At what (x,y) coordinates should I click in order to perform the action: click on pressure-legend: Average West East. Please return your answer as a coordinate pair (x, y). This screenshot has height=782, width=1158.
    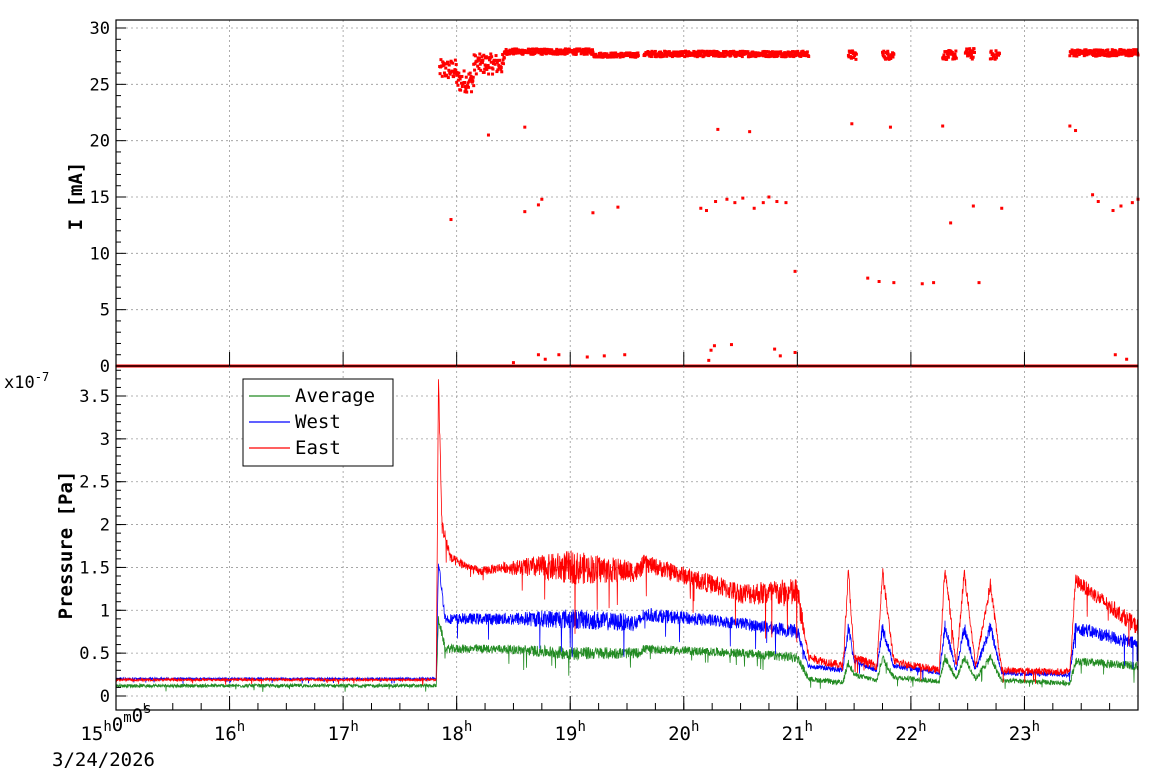
    Looking at the image, I should click on (318, 422).